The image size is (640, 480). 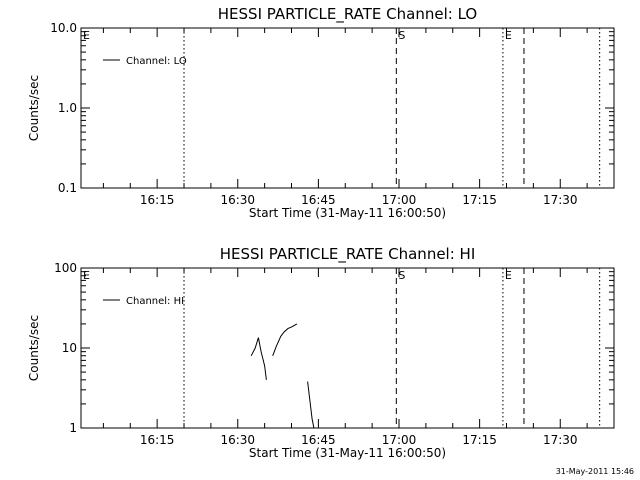 What do you see at coordinates (347, 14) in the screenshot?
I see `chart-title: HESSI PARTICLE_RATE Channel: LO` at bounding box center [347, 14].